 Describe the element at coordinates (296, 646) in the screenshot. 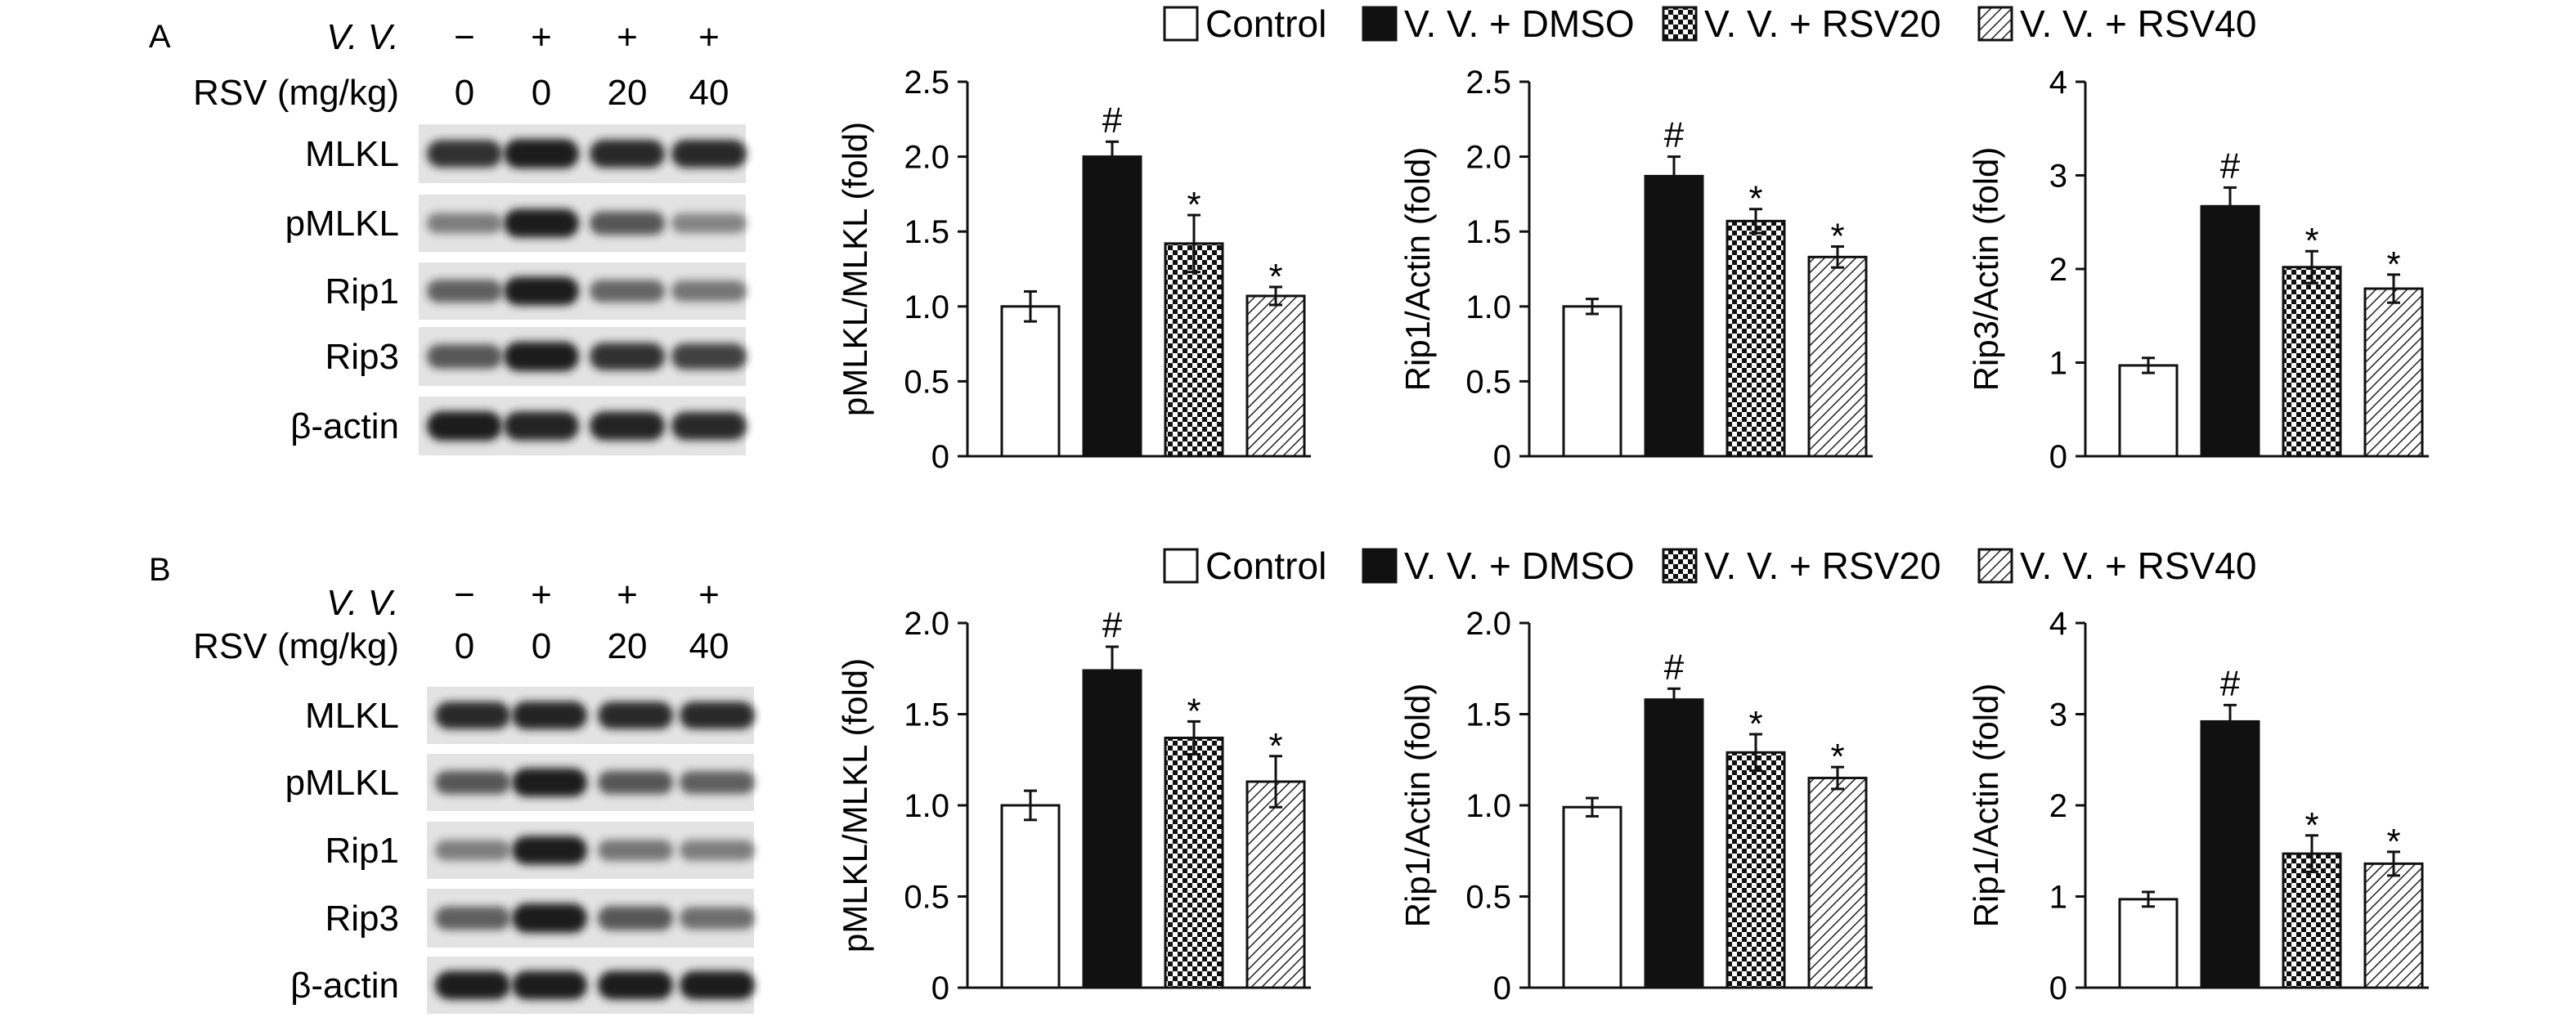

I see `rsv-label-b: RSV (mg/kg)` at that location.